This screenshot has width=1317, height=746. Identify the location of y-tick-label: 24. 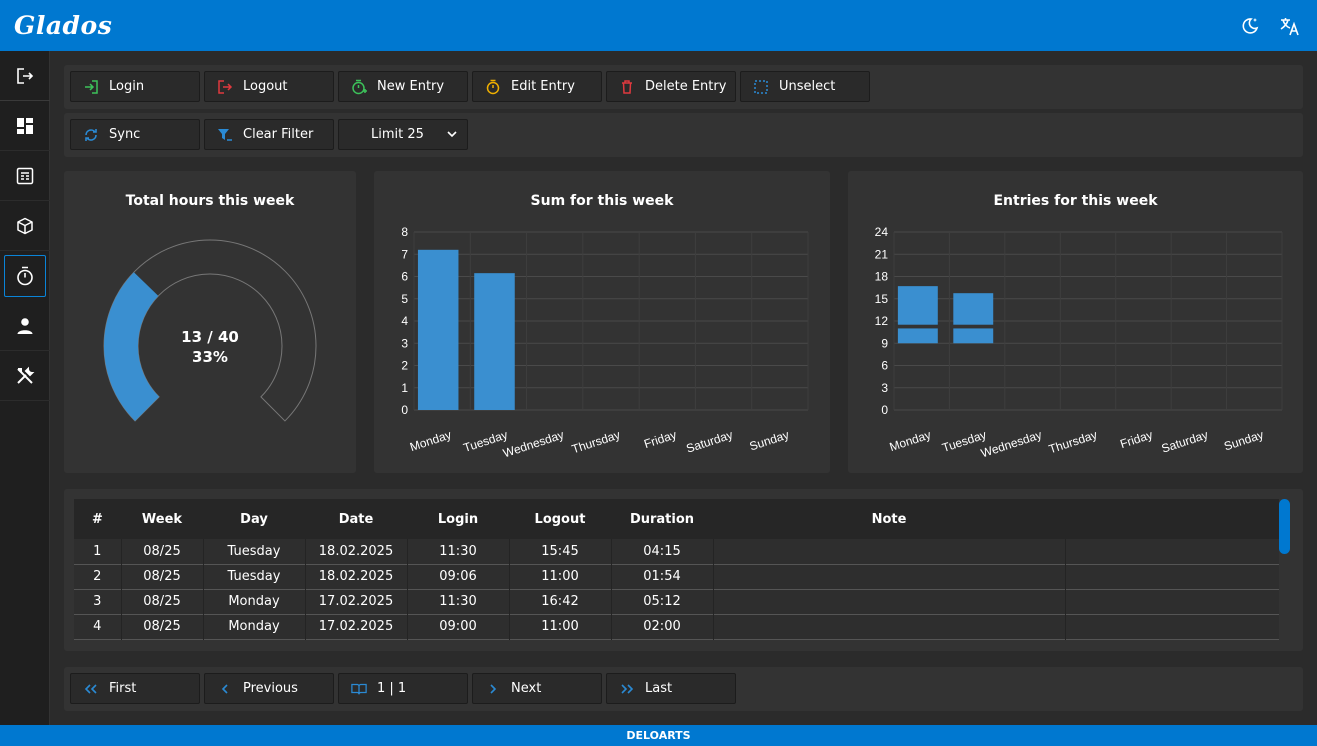
(882, 232).